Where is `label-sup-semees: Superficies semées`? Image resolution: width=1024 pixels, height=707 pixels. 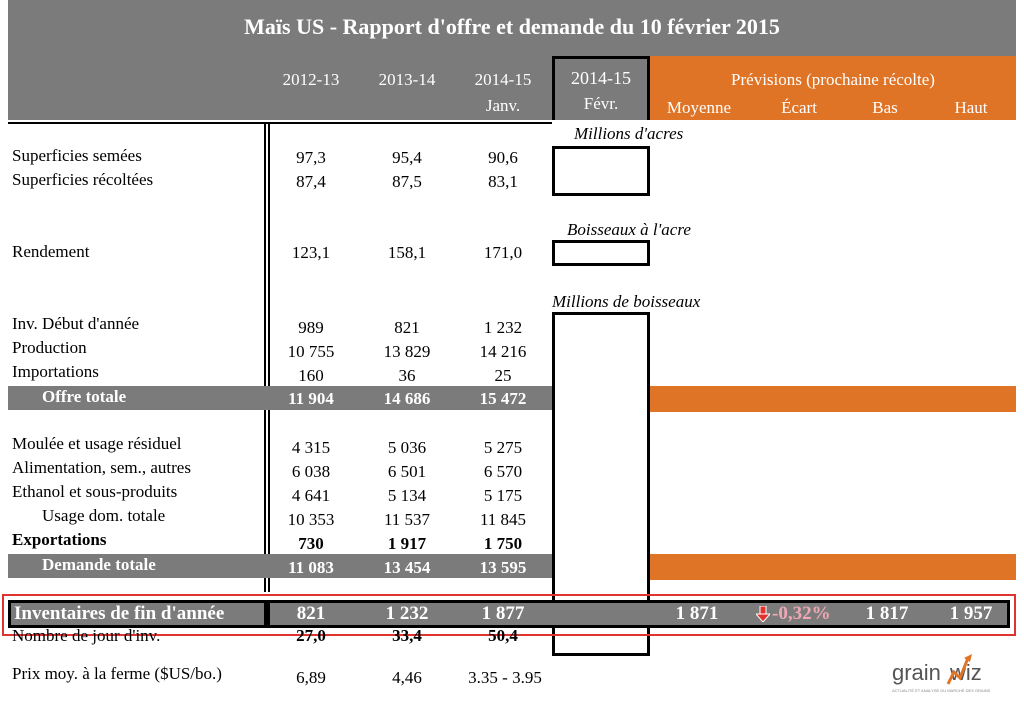 label-sup-semees: Superficies semées is located at coordinates (77, 155).